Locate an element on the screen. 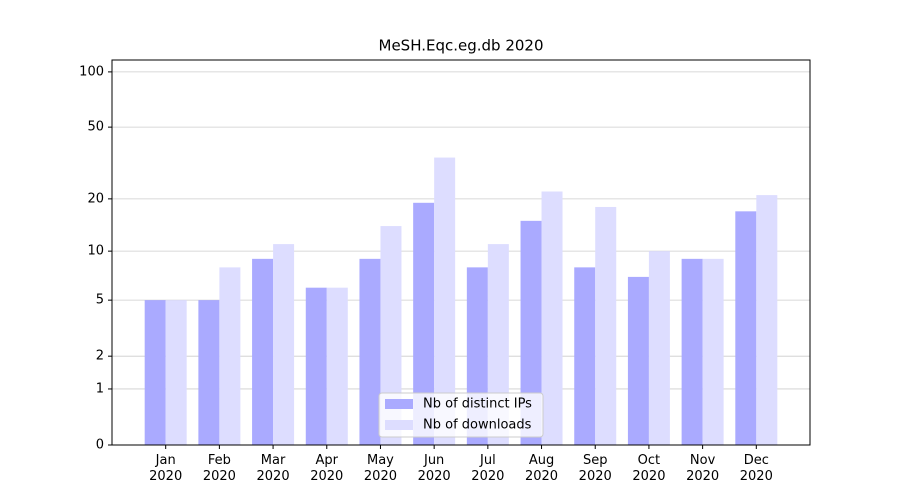  x-tick-label: Aug 2020 is located at coordinates (541, 468).